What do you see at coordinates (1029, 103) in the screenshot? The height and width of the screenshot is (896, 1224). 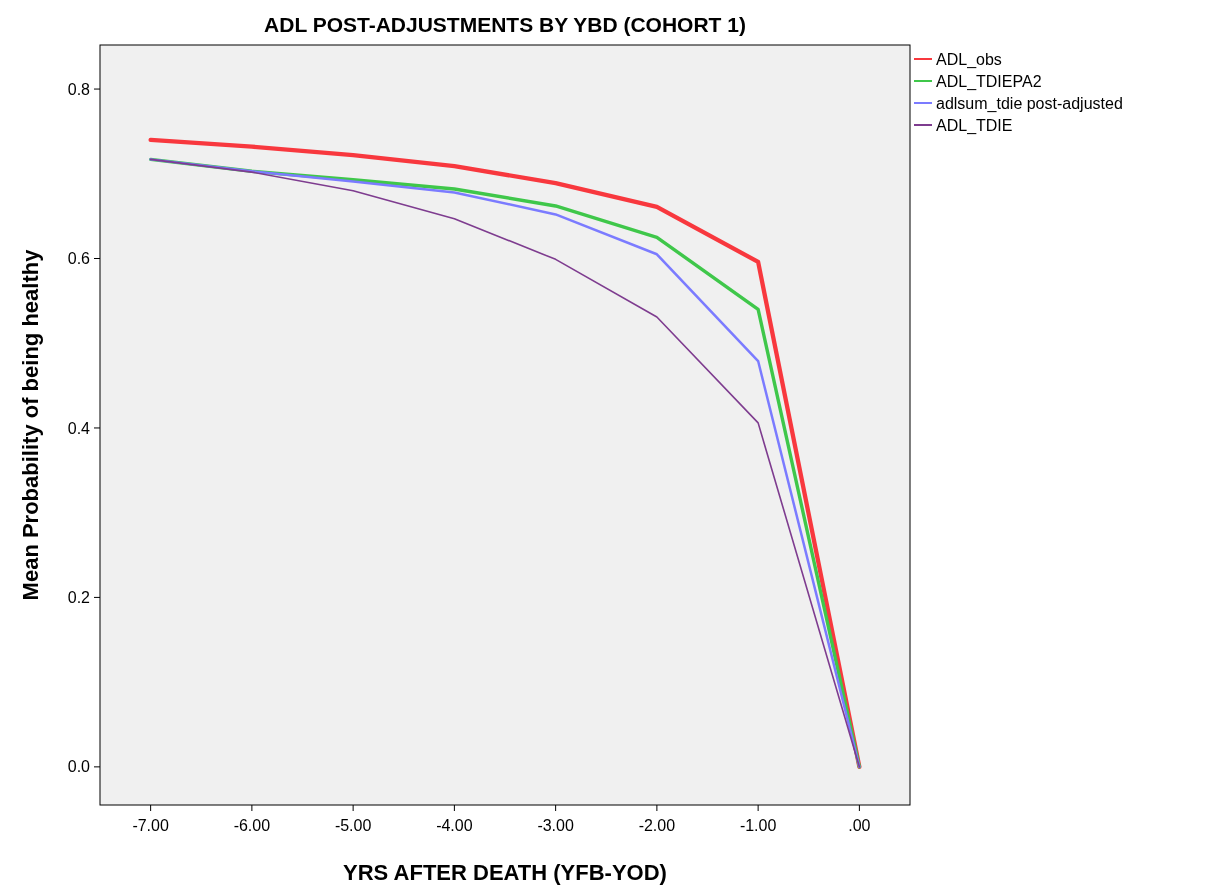 I see `legend-label: adlsum_tdie post-adjusted` at bounding box center [1029, 103].